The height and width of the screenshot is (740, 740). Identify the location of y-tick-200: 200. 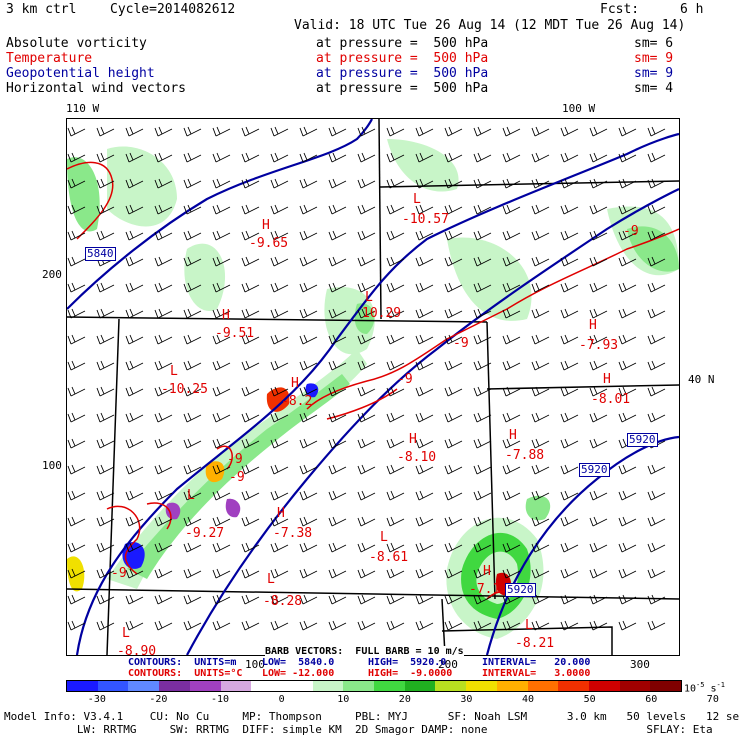
(52, 274).